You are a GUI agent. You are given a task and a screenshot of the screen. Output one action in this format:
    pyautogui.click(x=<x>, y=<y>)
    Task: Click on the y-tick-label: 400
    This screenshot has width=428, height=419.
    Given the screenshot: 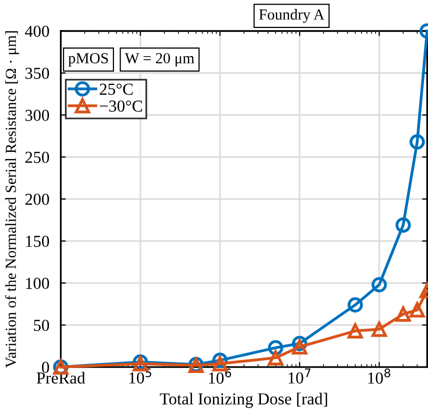 What is the action you would take?
    pyautogui.click(x=37, y=31)
    